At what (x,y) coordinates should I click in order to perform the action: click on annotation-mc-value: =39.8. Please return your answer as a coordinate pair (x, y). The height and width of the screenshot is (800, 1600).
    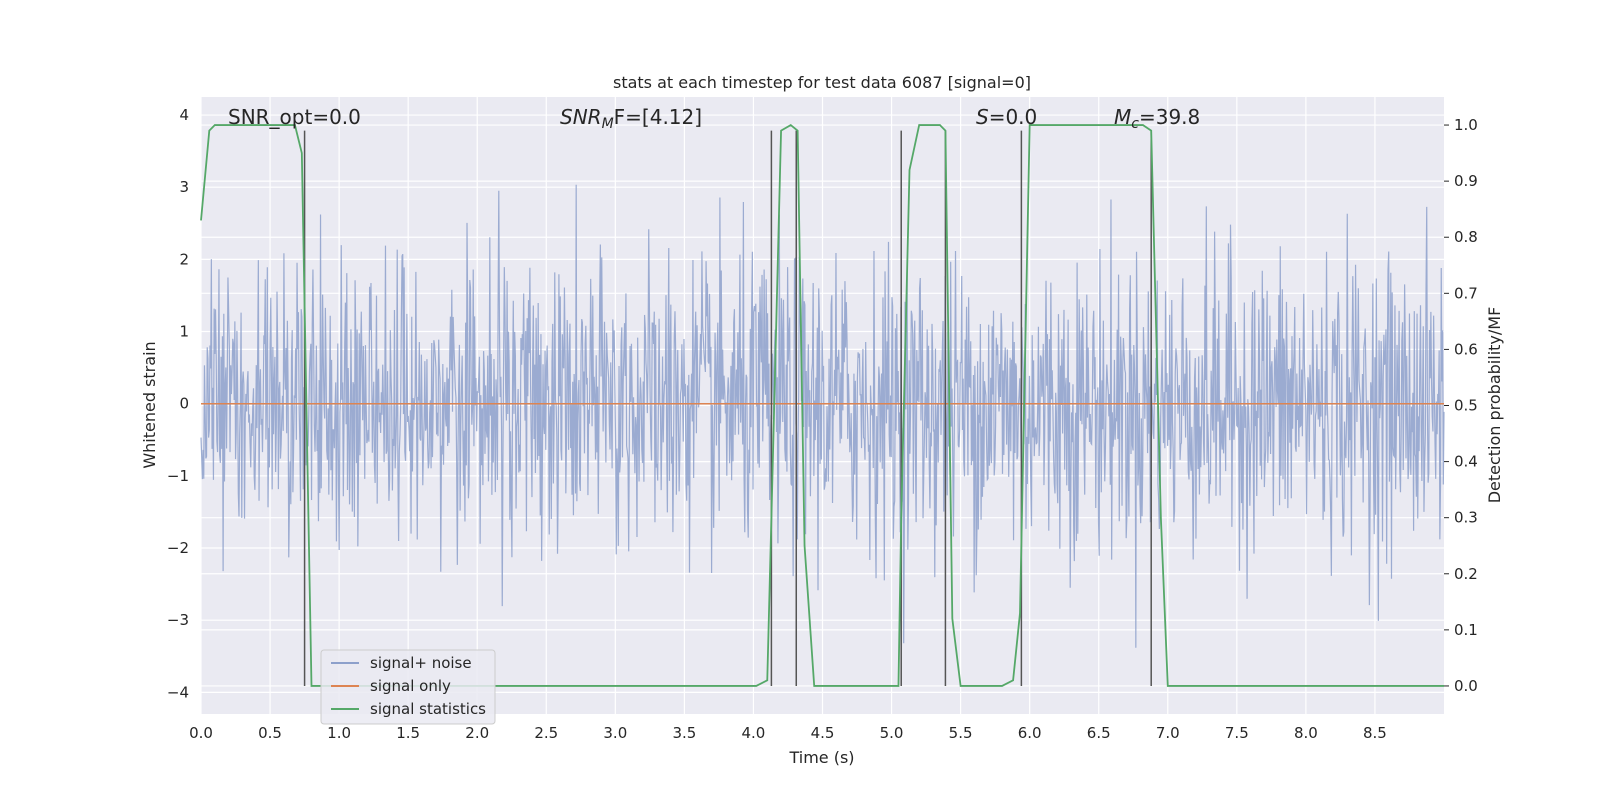
    Looking at the image, I should click on (1169, 117).